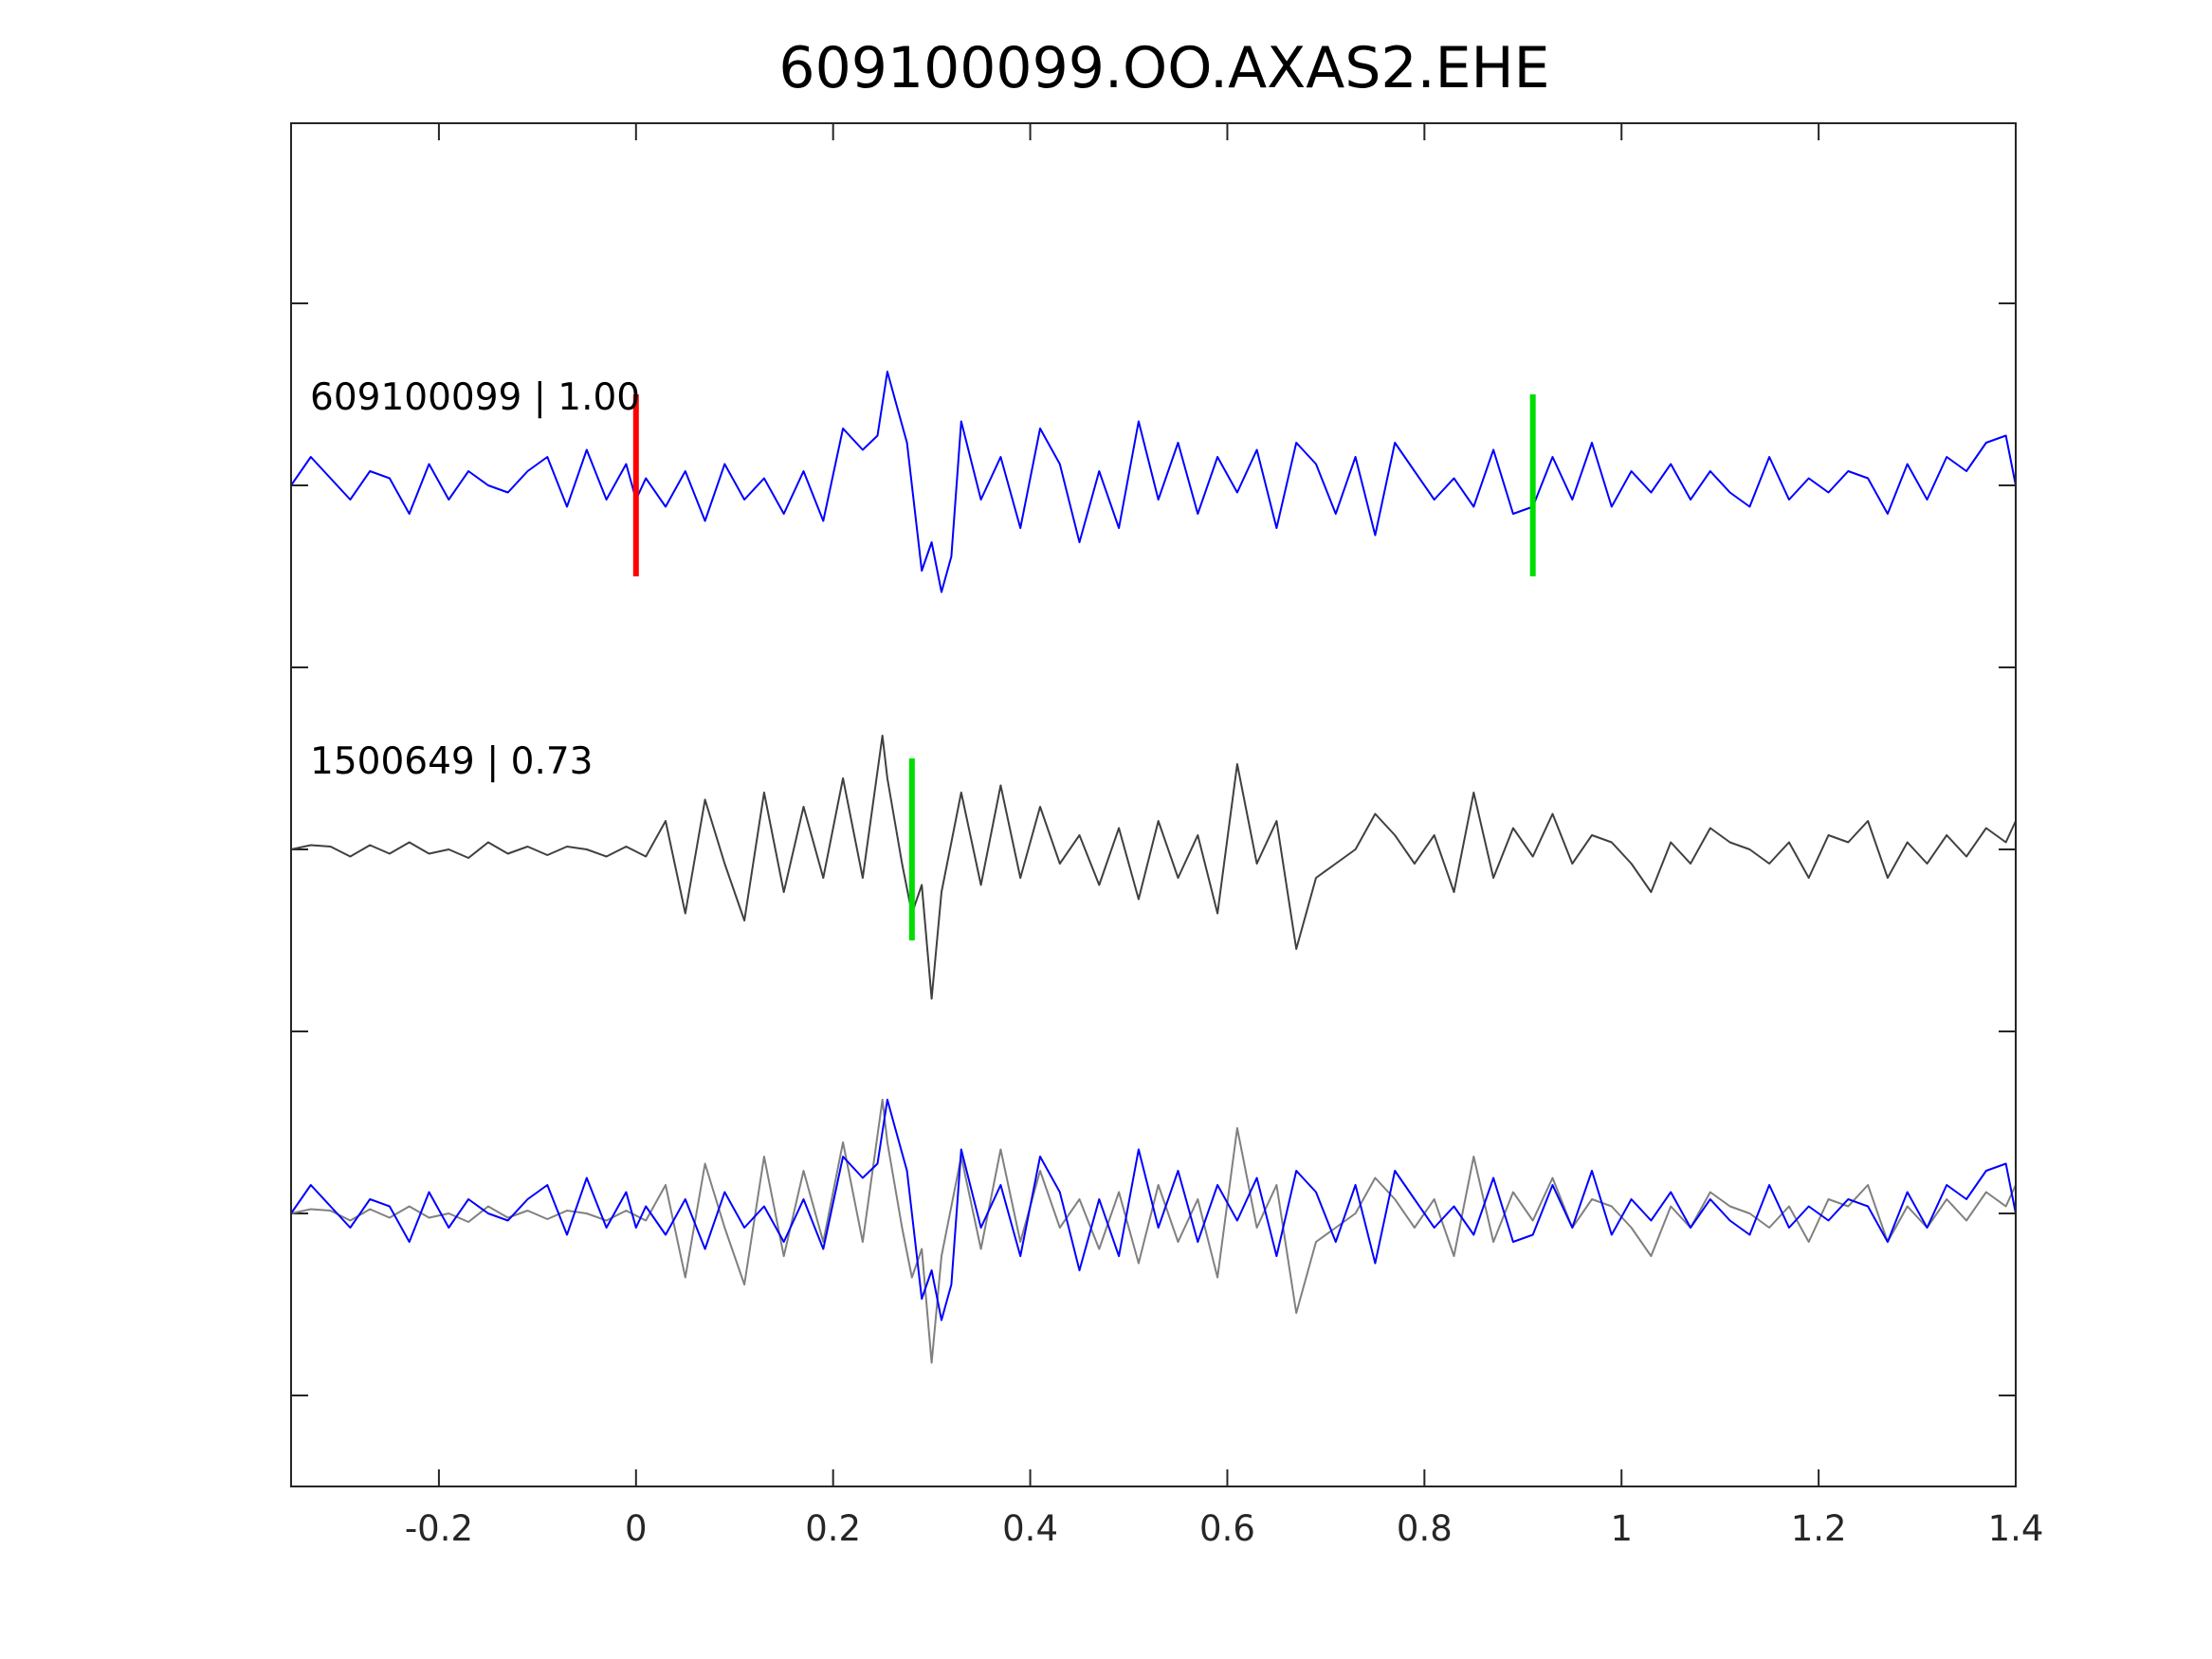 The height and width of the screenshot is (1659, 2212). What do you see at coordinates (636, 1528) in the screenshot?
I see `x-tick-label: 0` at bounding box center [636, 1528].